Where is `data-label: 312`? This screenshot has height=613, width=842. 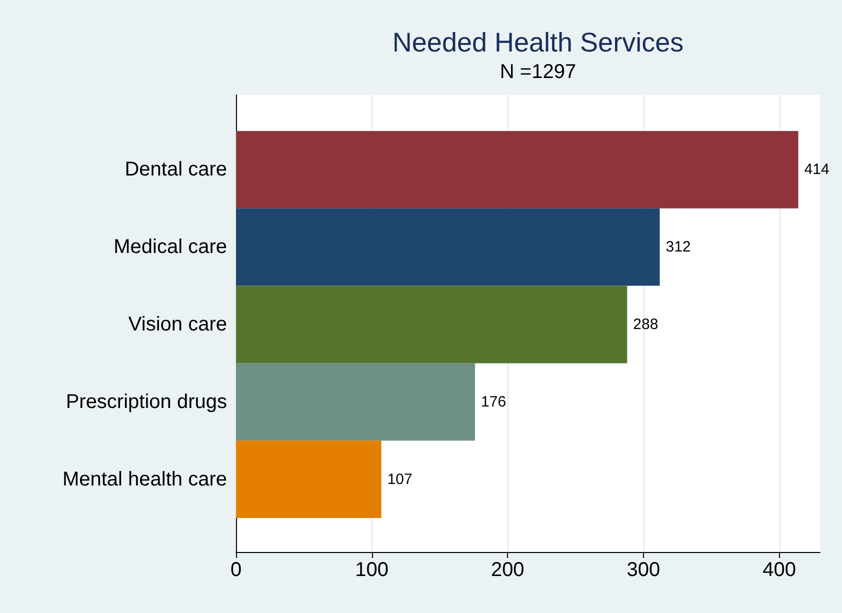 data-label: 312 is located at coordinates (678, 247).